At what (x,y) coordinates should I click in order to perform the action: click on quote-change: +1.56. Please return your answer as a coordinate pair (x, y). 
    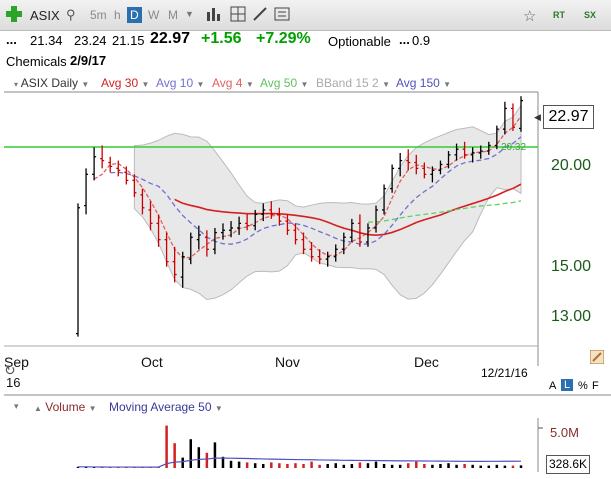
    Looking at the image, I should click on (221, 38).